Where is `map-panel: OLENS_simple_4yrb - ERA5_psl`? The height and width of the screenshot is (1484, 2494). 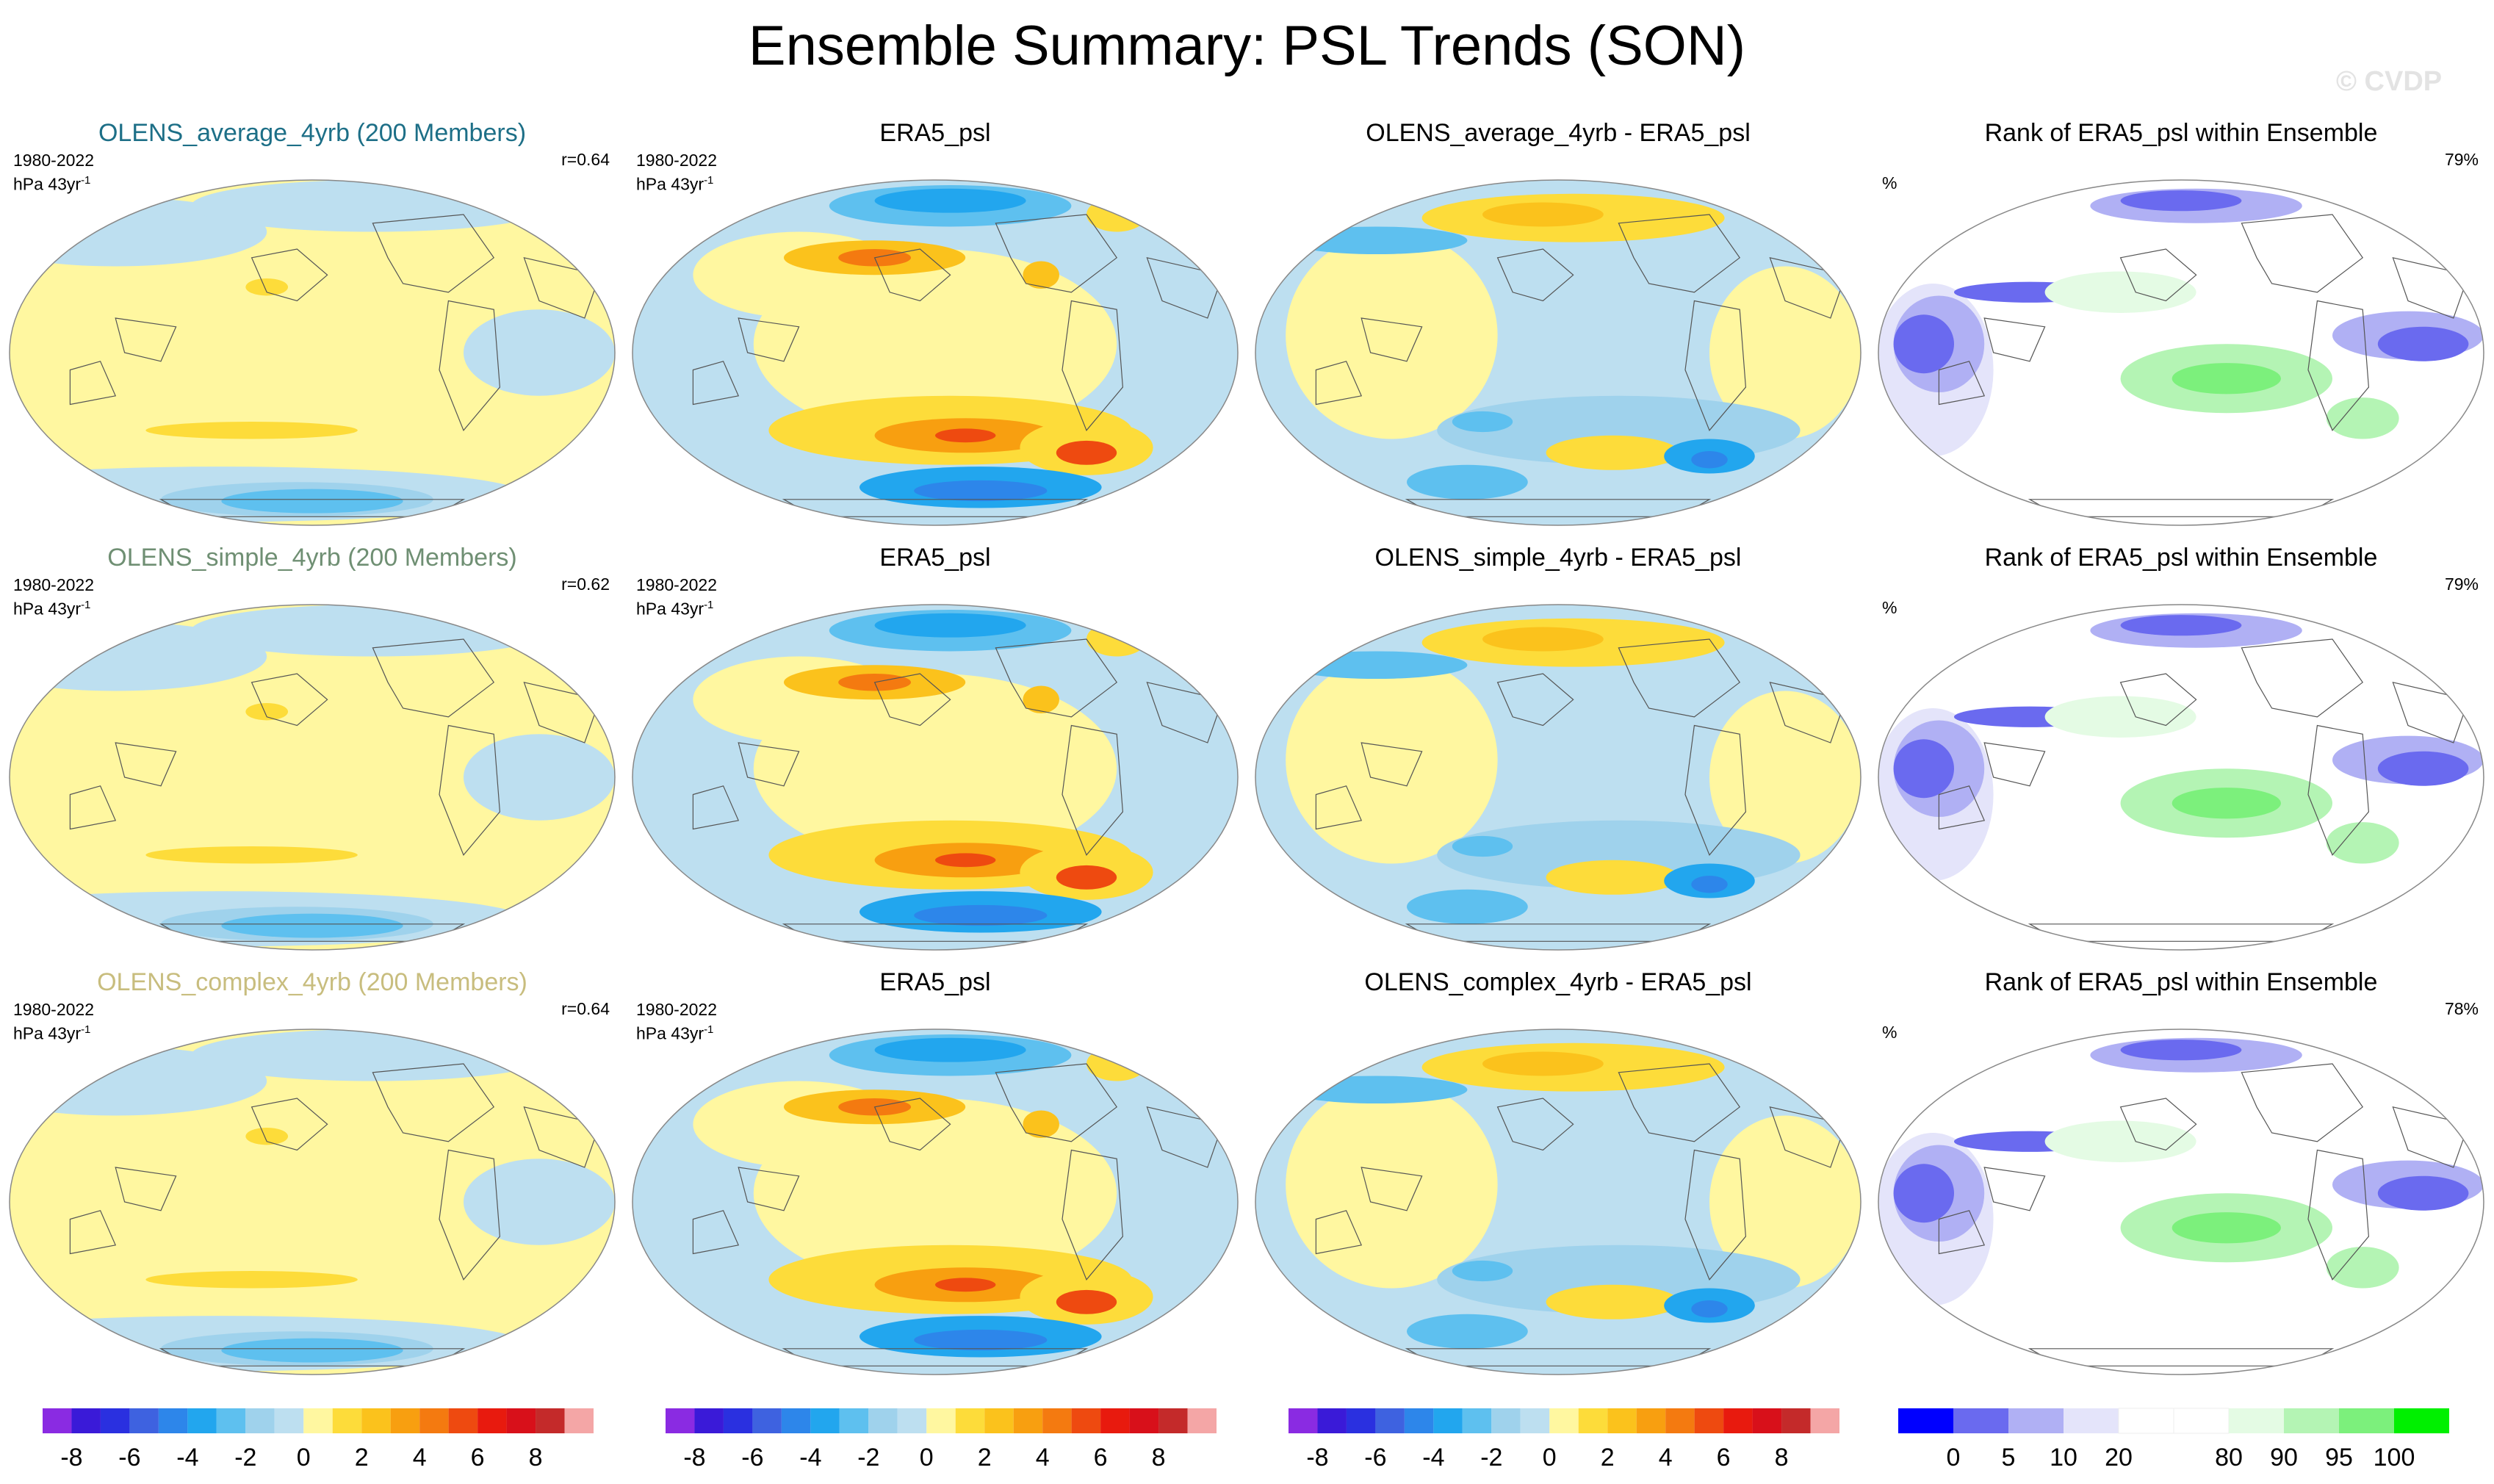 map-panel: OLENS_simple_4yrb - ERA5_psl is located at coordinates (1558, 748).